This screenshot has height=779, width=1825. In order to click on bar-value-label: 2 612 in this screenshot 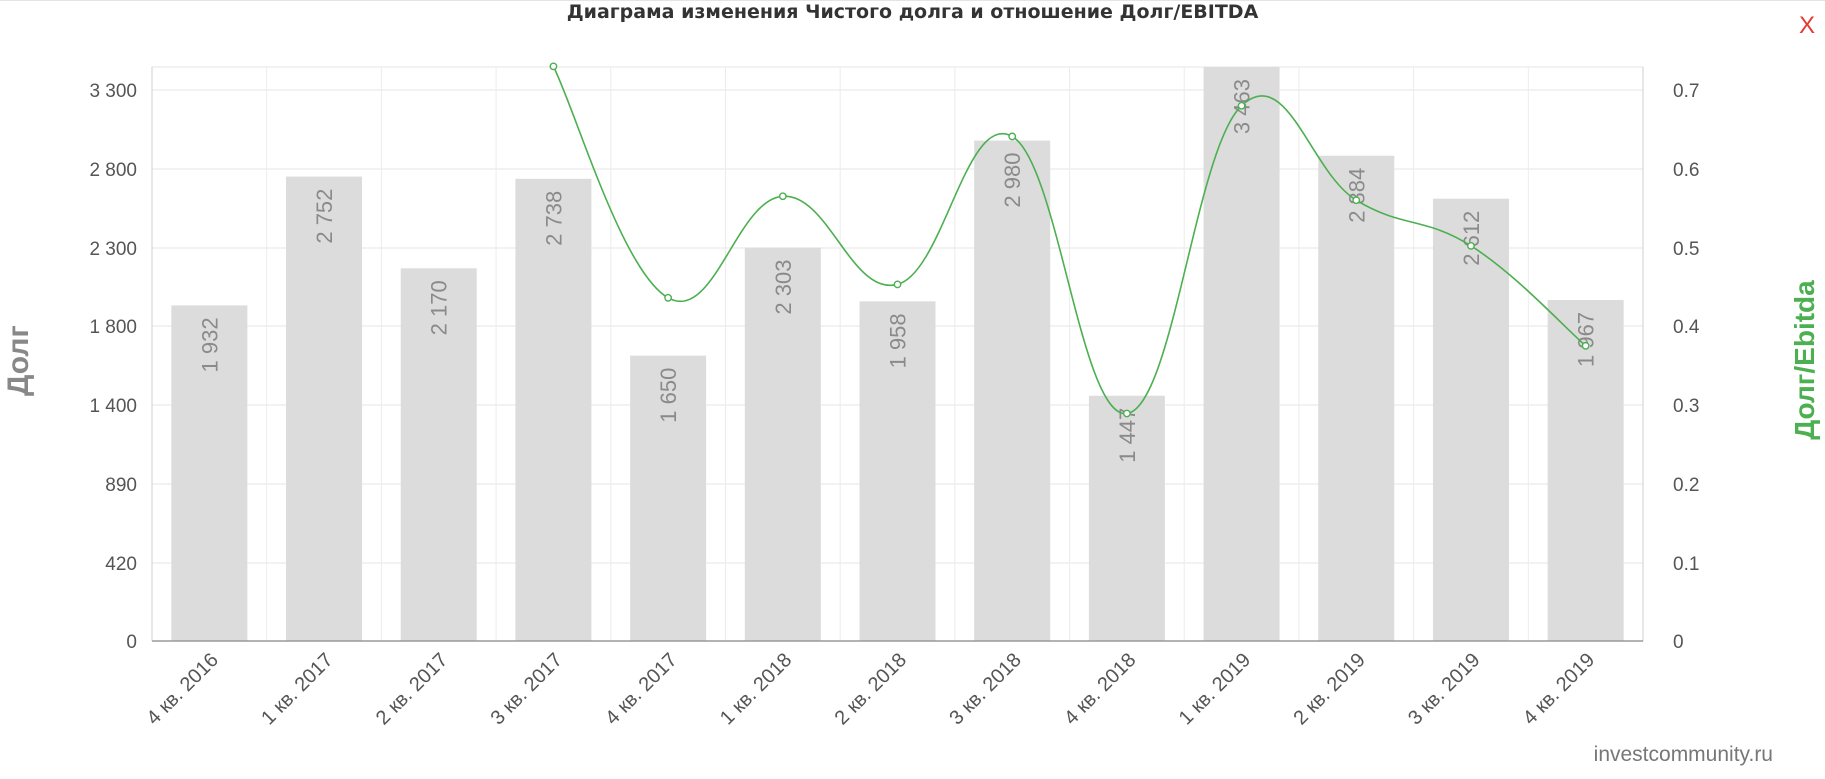, I will do `click(1471, 238)`.